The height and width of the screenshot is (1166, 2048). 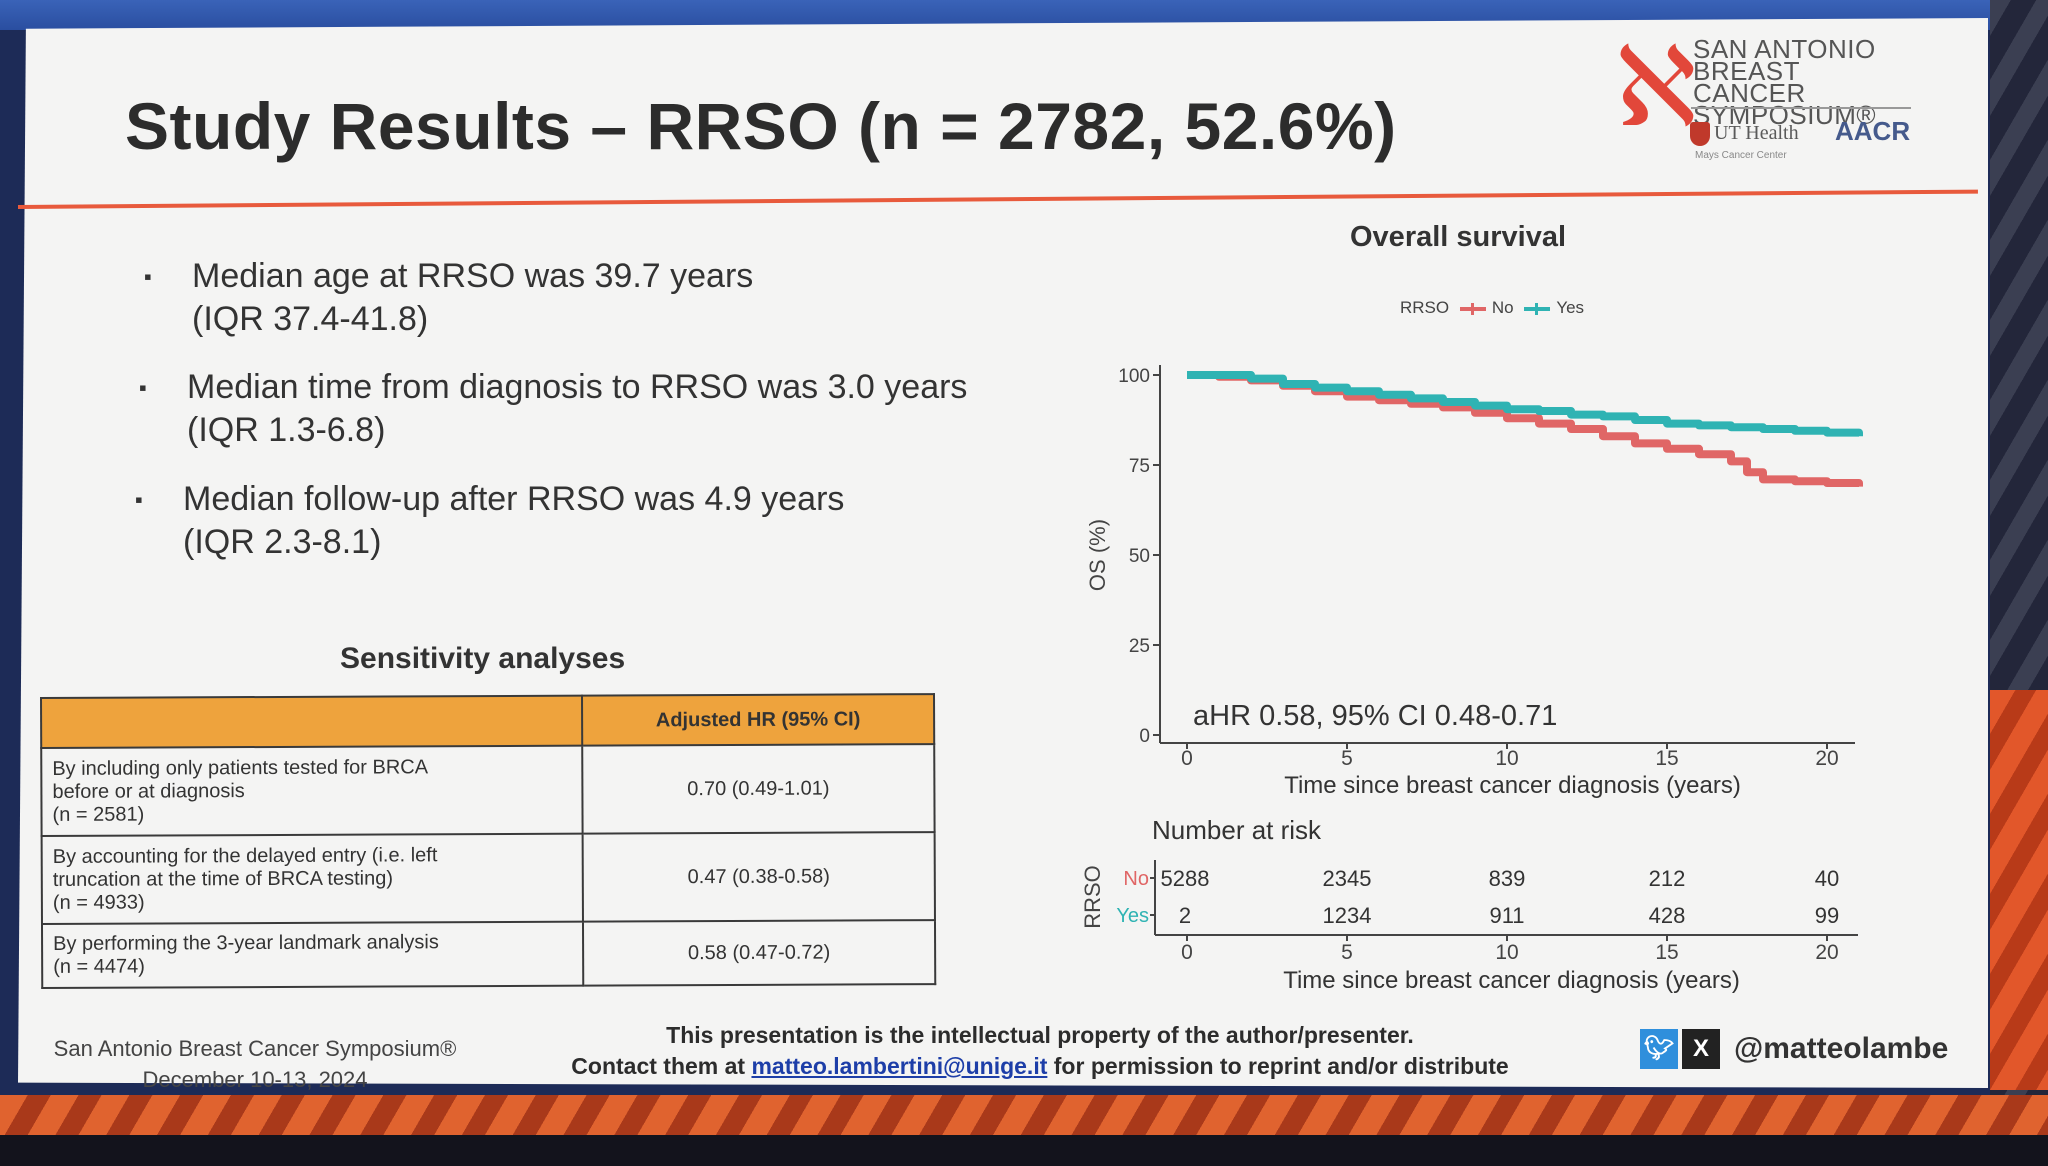 What do you see at coordinates (1136, 879) in the screenshot?
I see `risk-row-label-no: No` at bounding box center [1136, 879].